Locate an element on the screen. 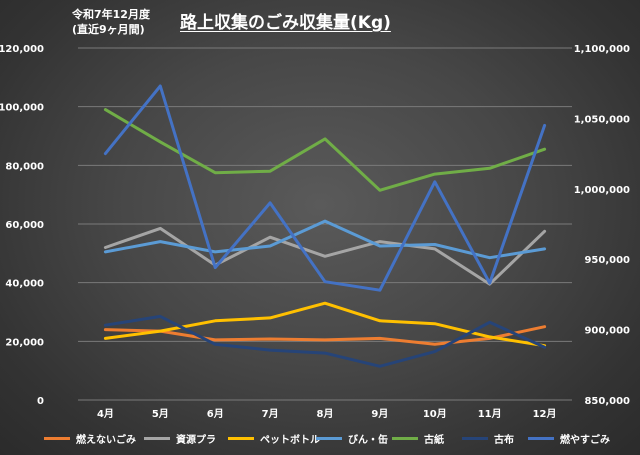 This screenshot has height=455, width=640. period-month: 令和7年12月度 is located at coordinates (111, 14).